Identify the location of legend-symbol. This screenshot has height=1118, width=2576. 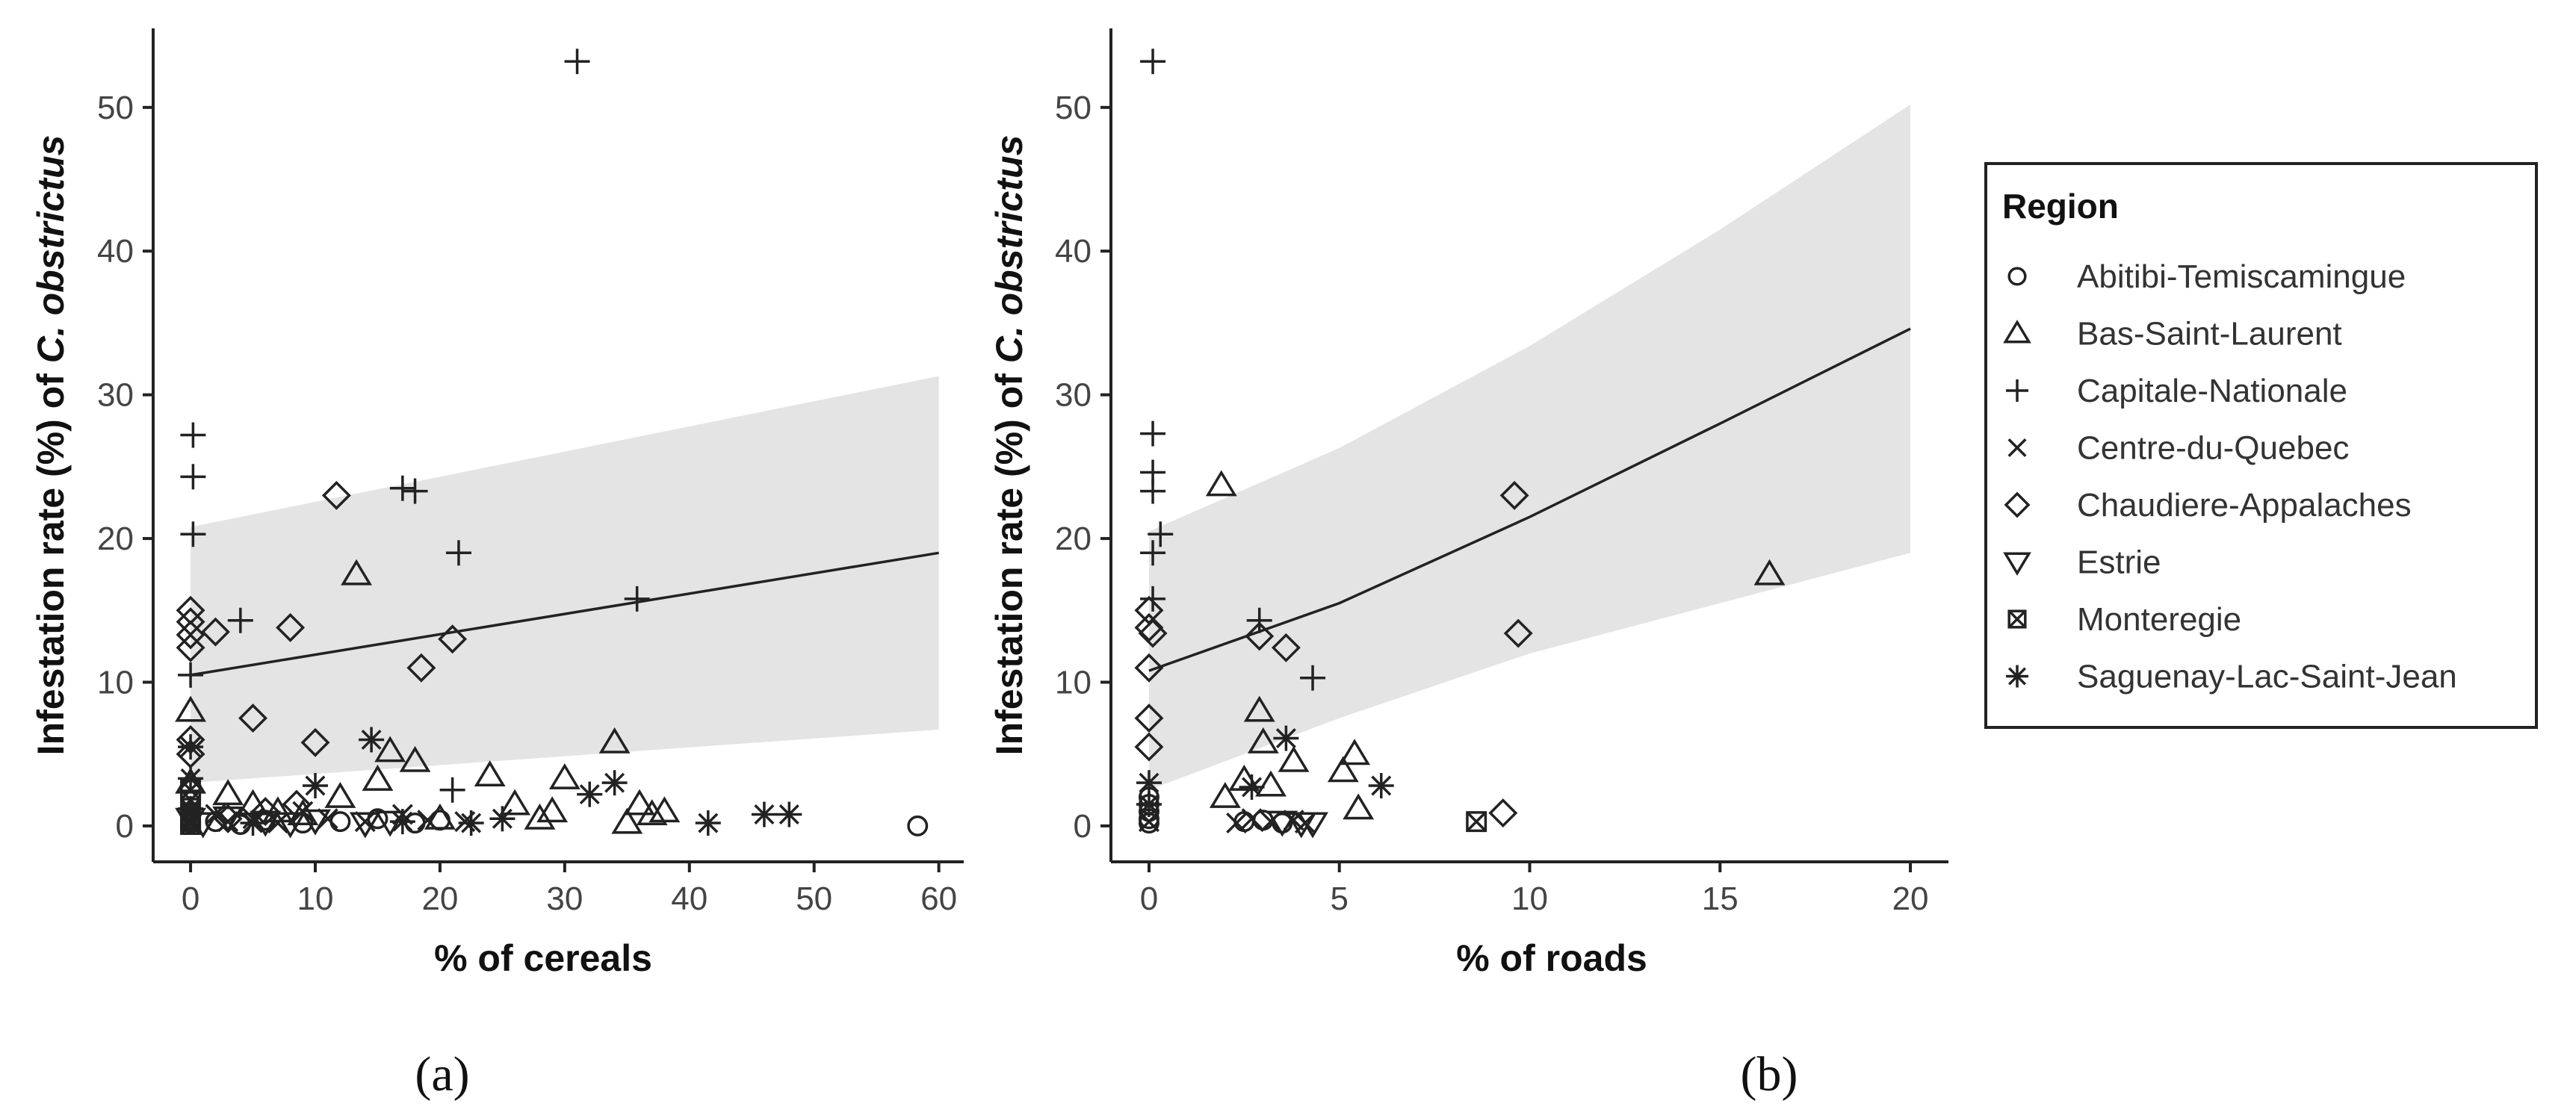
(2017, 391).